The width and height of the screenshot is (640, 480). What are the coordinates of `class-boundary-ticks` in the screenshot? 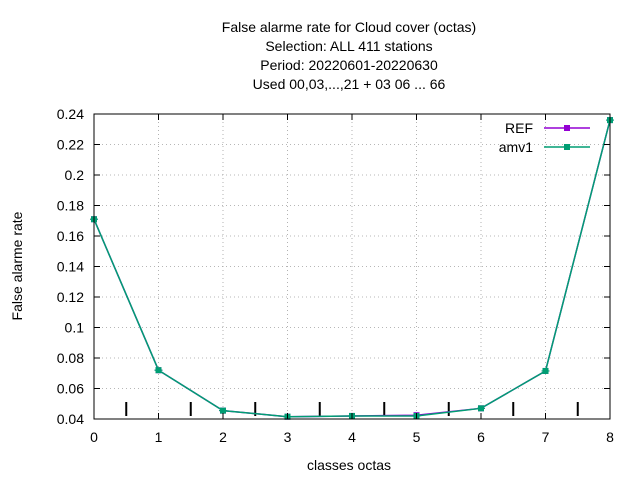 It's located at (352, 409).